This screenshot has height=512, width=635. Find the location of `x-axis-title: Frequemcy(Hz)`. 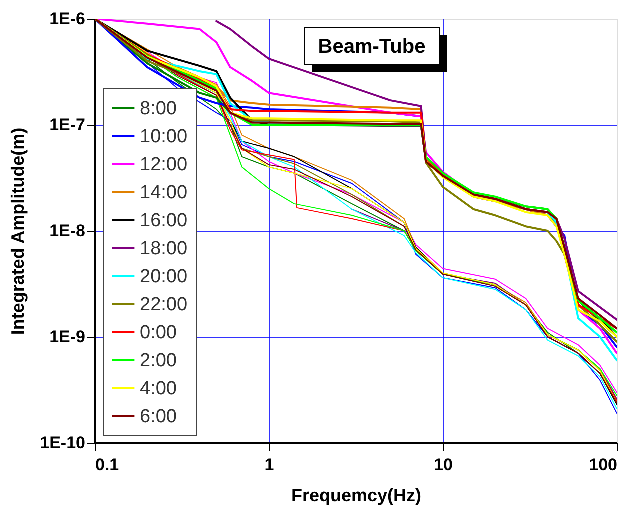

x-axis-title: Frequemcy(Hz) is located at coordinates (356, 496).